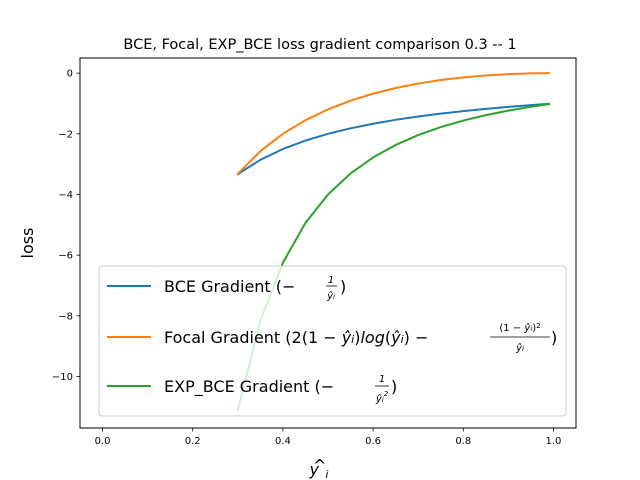 The height and width of the screenshot is (480, 640). Describe the element at coordinates (463, 441) in the screenshot. I see `x-tick-label: 0.8` at that location.